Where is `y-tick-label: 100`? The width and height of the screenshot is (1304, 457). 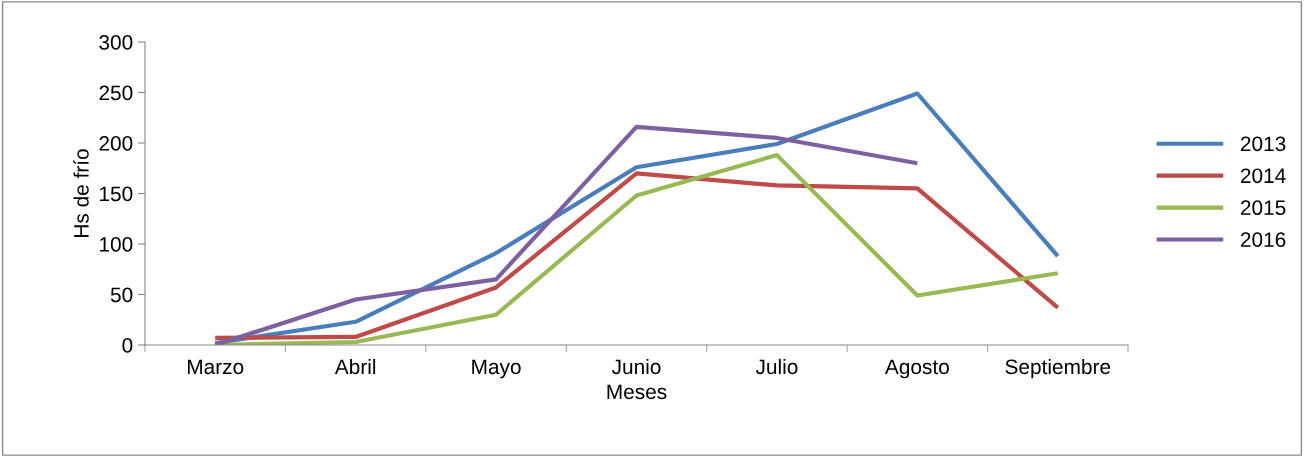
y-tick-label: 100 is located at coordinates (116, 244).